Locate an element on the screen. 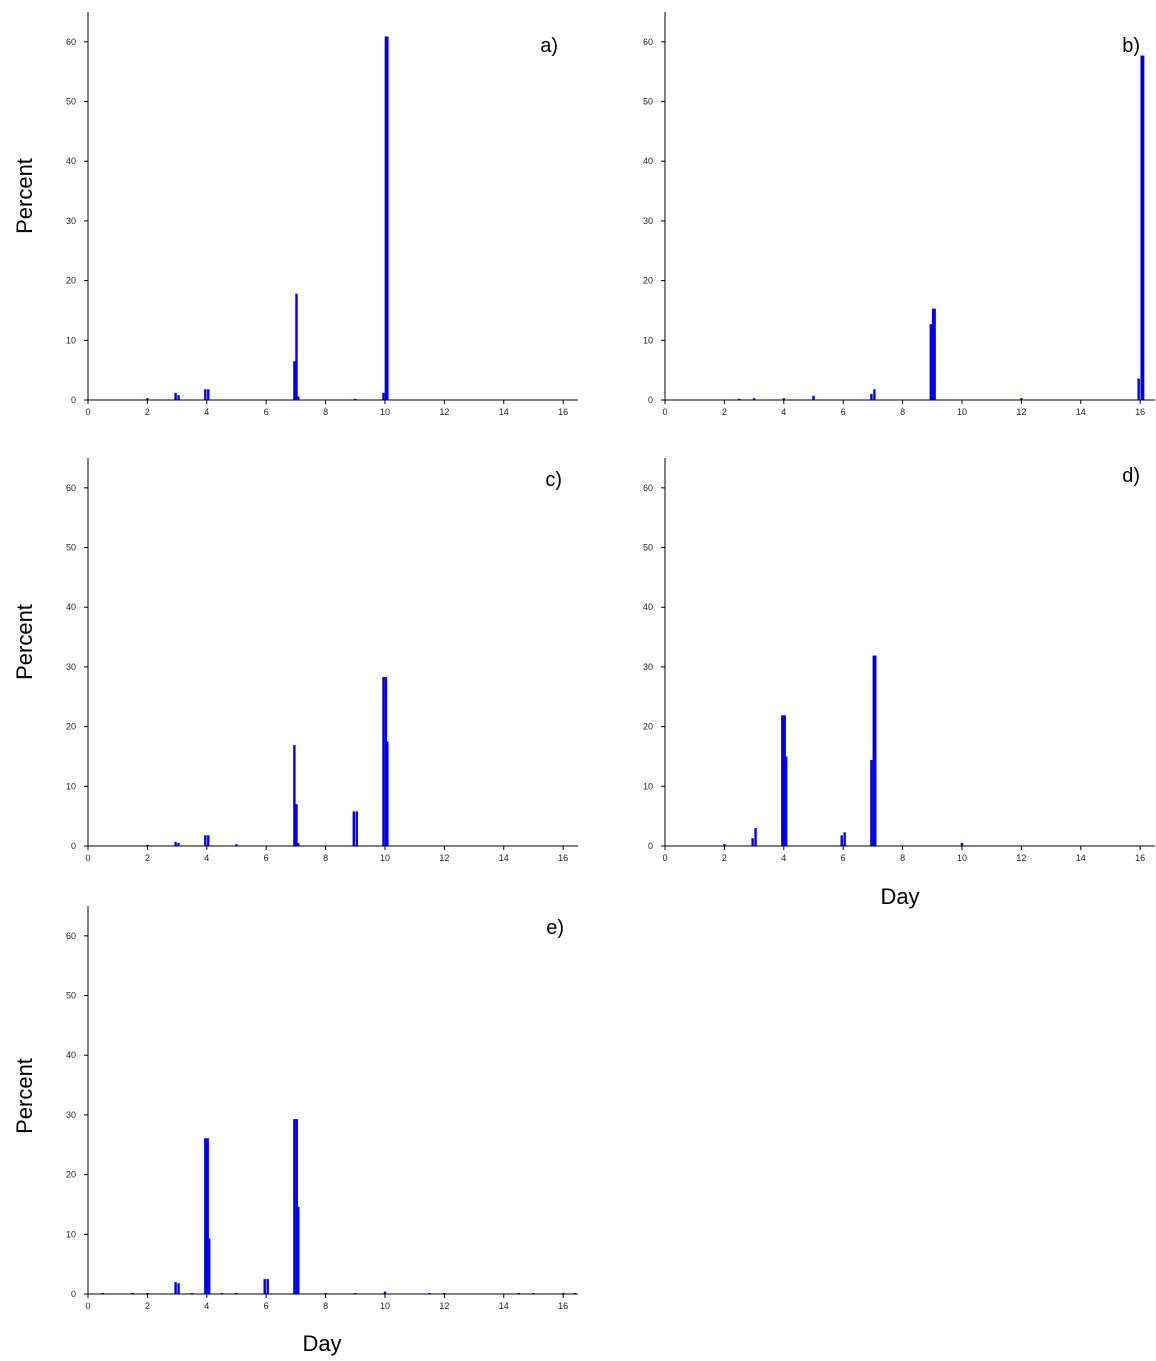 This screenshot has width=1156, height=1361. panel-e-y-tick-label: 40 is located at coordinates (71, 1055).